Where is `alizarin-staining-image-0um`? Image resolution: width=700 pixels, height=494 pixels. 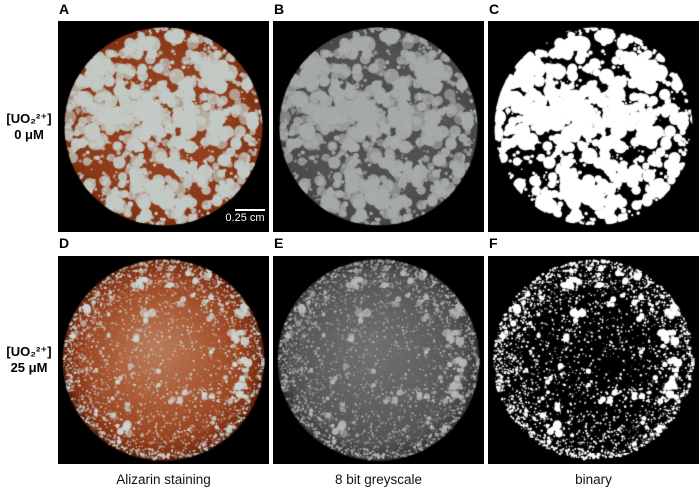
alizarin-staining-image-0um is located at coordinates (163, 126).